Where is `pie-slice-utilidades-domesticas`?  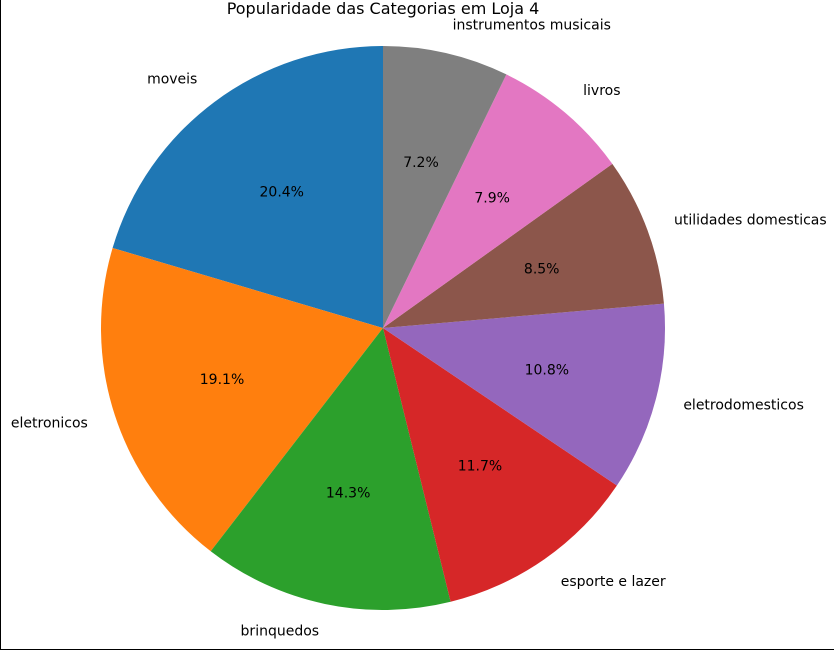 pie-slice-utilidades-domesticas is located at coordinates (523, 245).